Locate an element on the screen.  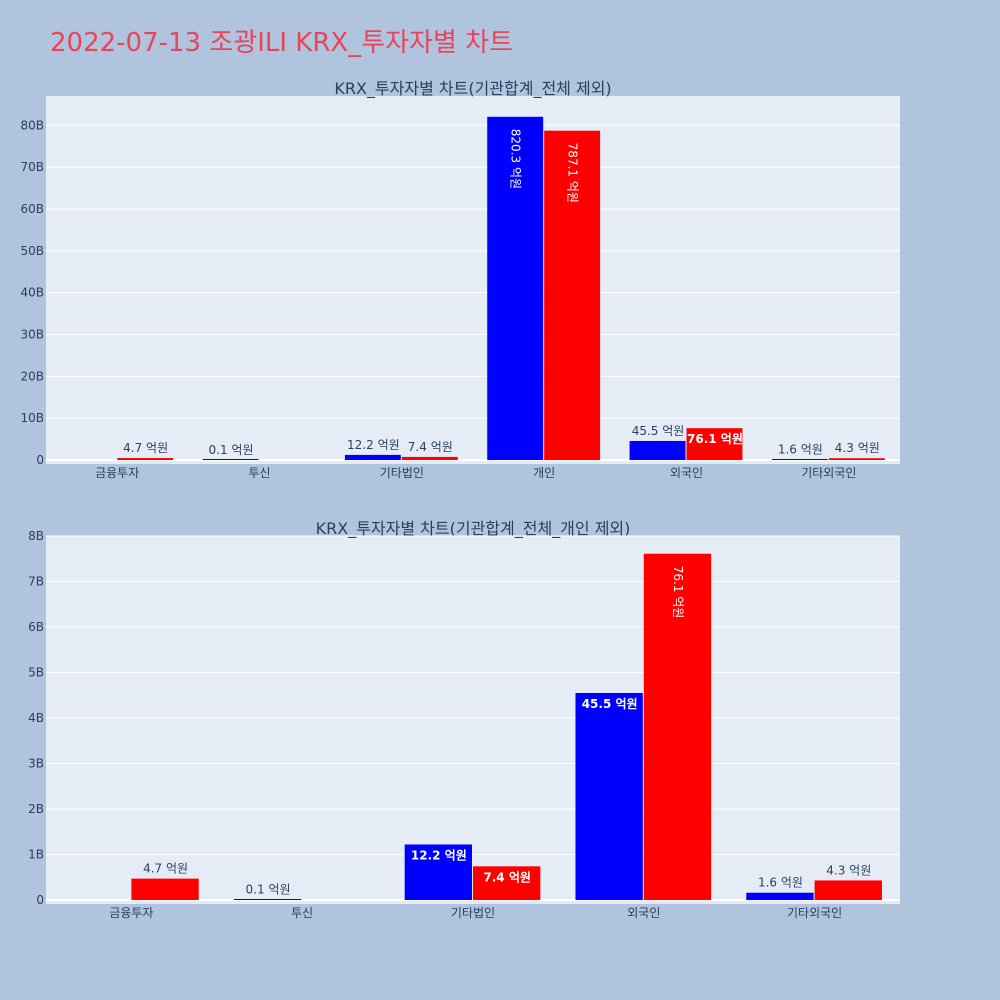
chart2-title: KRX_투자자별 차트(기관합계_전체_개인 제외) is located at coordinates (473, 529).